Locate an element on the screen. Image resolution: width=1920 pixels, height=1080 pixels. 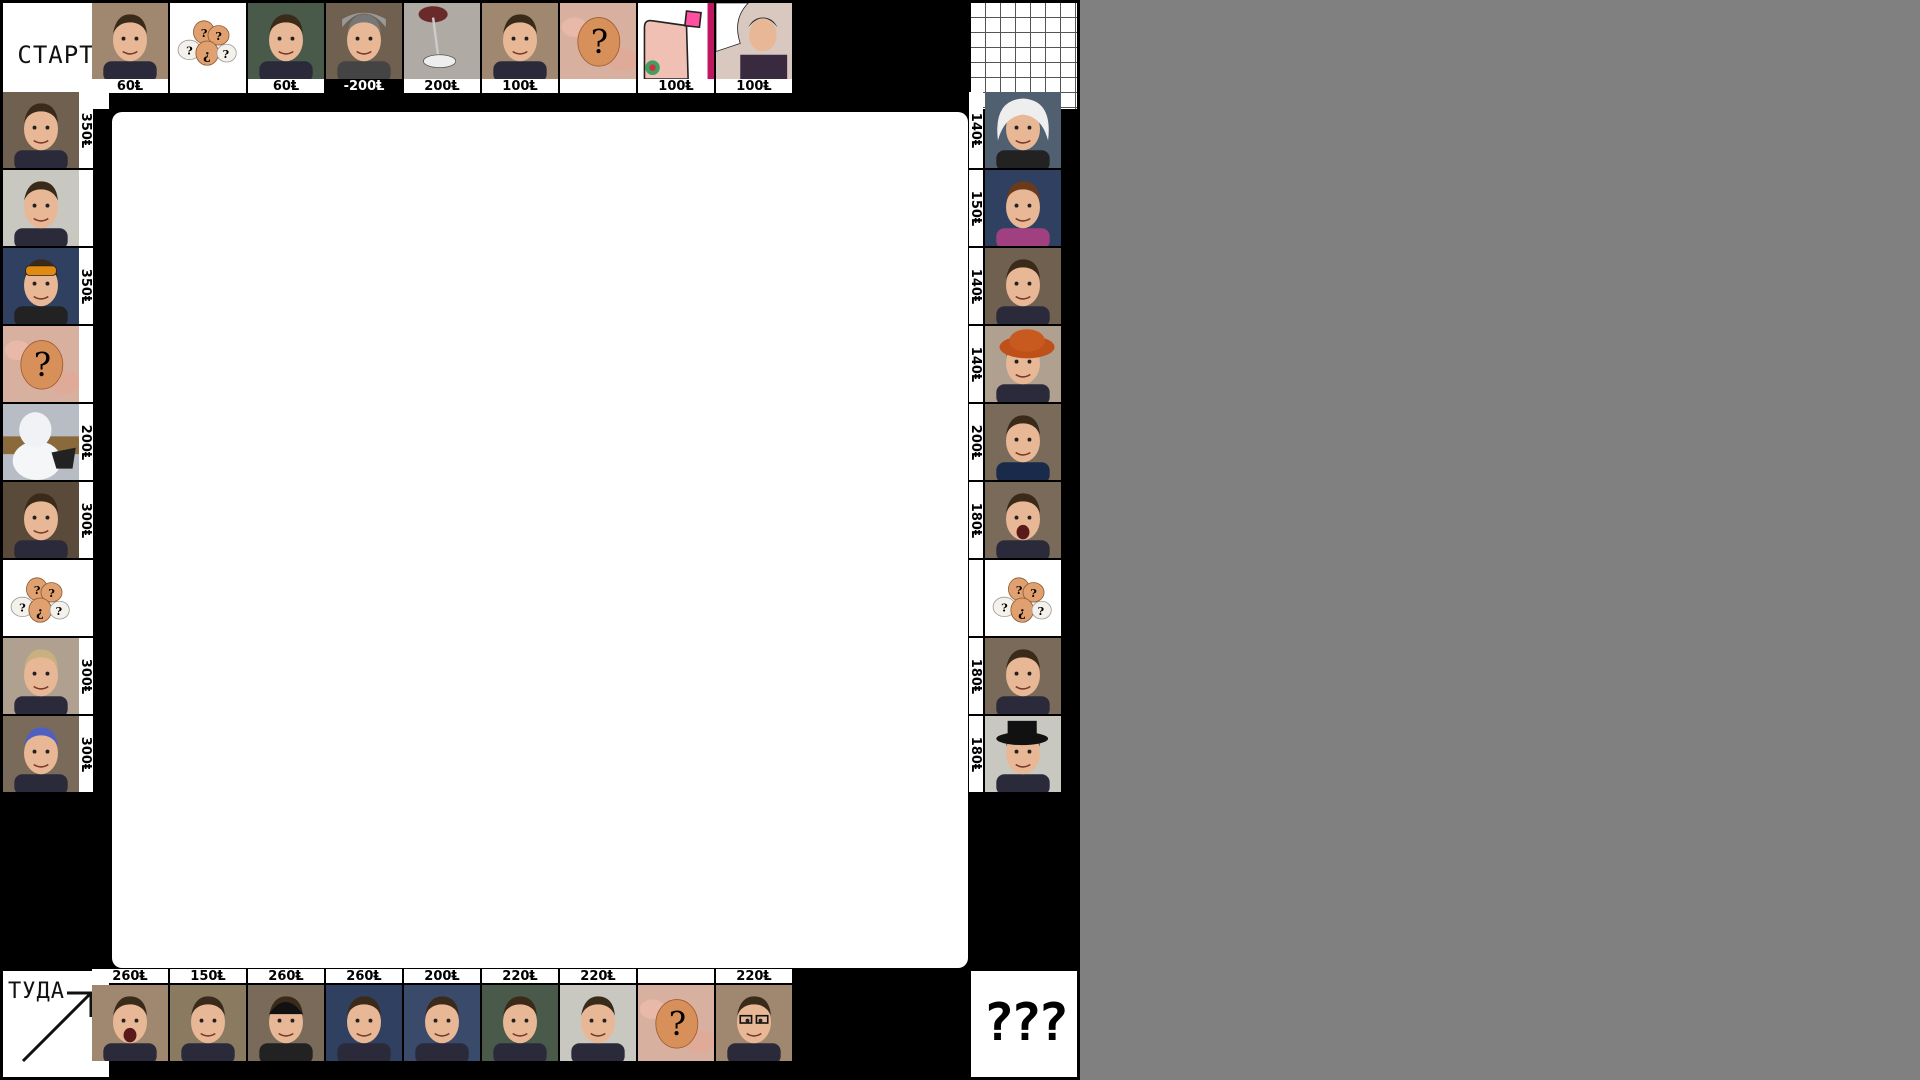
top-tile-2: ? ? ? ¿ ? is located at coordinates (208, 41).